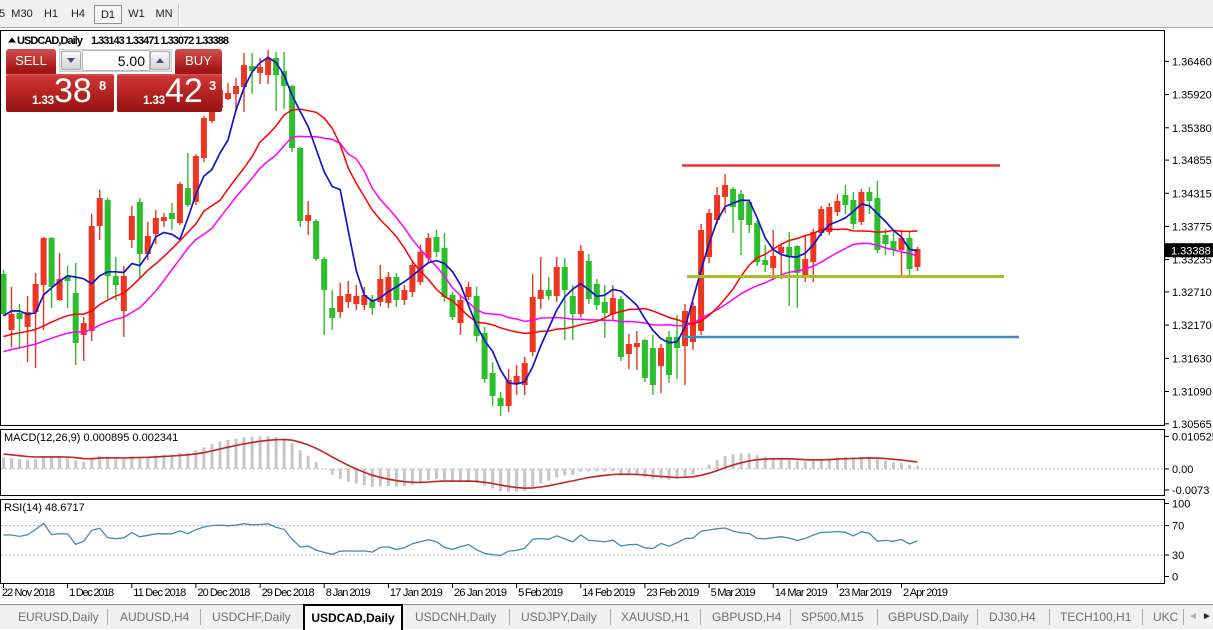  I want to click on svg-text: 26 Jan 2019, so click(480, 593).